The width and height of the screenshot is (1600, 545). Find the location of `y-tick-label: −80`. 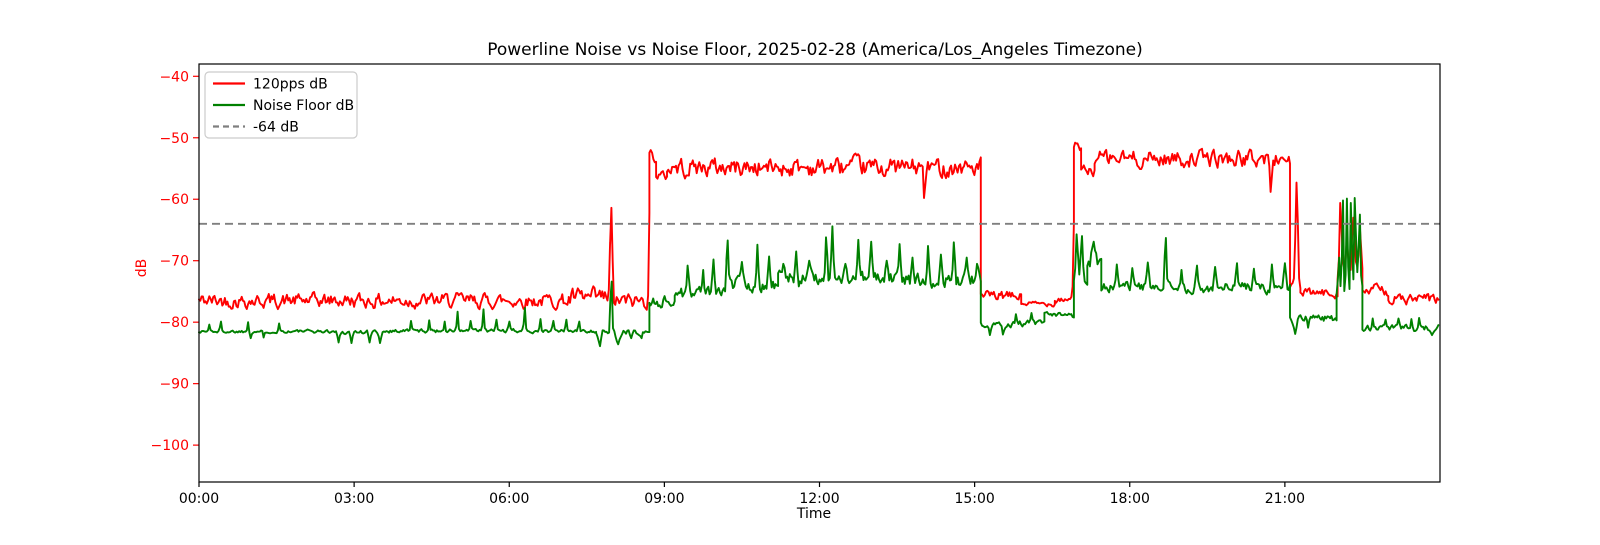

y-tick-label: −80 is located at coordinates (174, 323).